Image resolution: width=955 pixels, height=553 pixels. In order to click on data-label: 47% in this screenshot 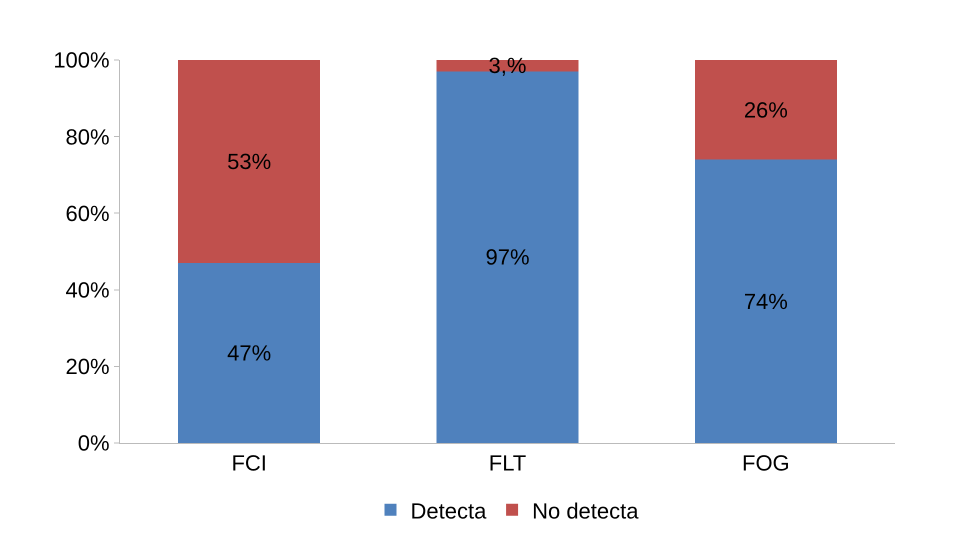, I will do `click(249, 353)`.